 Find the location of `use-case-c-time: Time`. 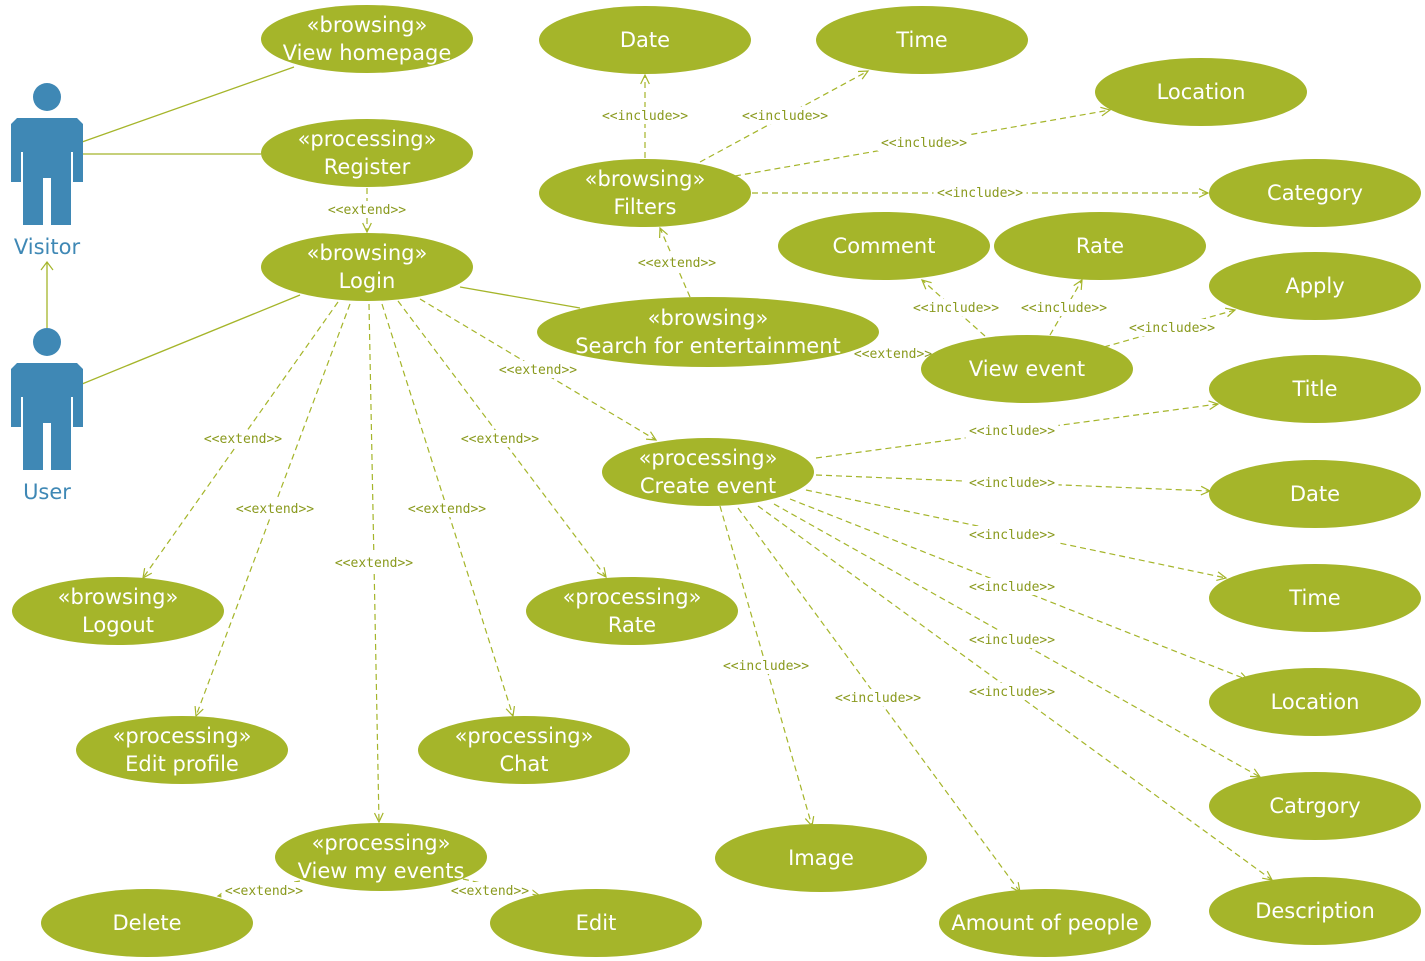

use-case-c-time: Time is located at coordinates (1315, 598).